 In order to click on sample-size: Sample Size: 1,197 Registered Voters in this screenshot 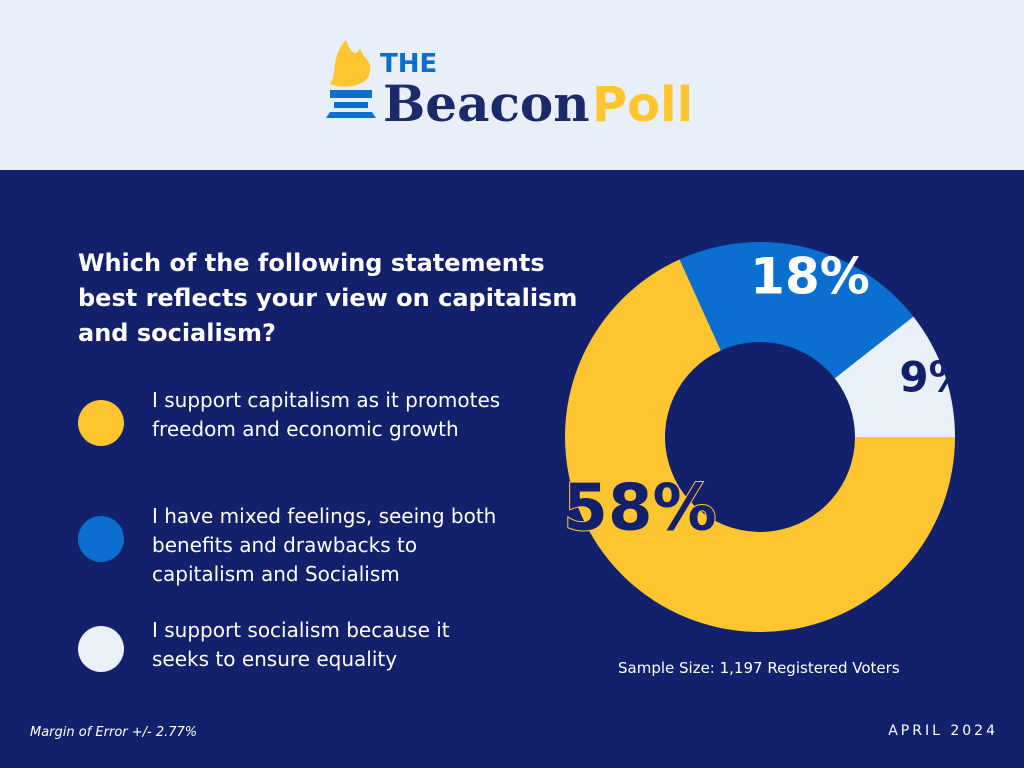, I will do `click(759, 668)`.